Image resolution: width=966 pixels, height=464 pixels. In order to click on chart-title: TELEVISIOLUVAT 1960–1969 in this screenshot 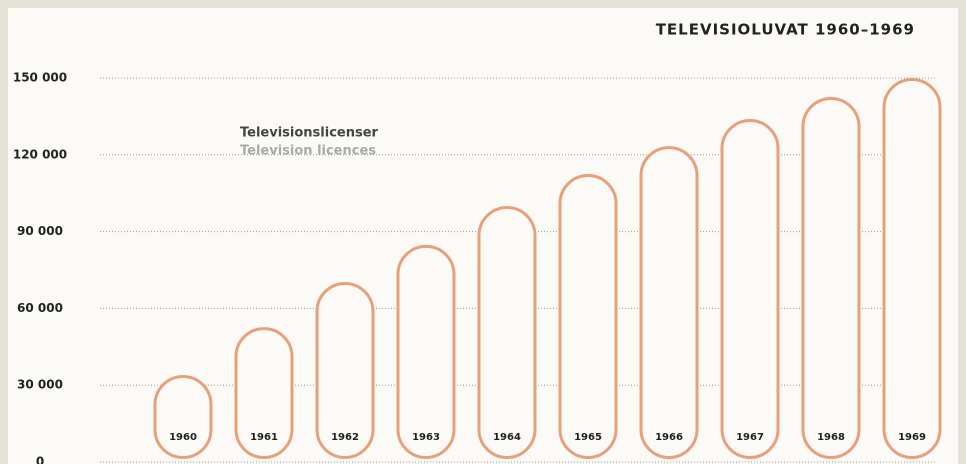, I will do `click(785, 30)`.